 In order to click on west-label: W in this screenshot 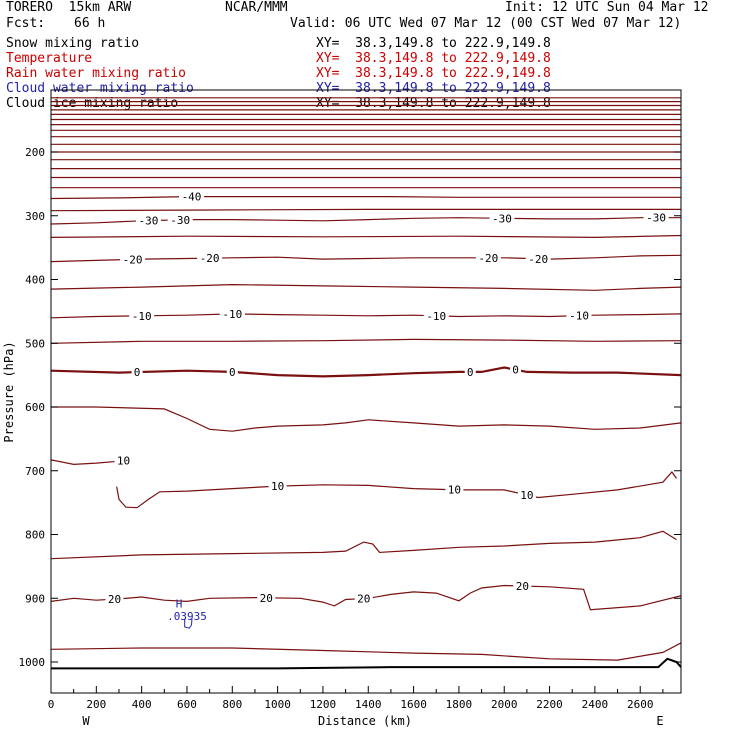, I will do `click(86, 721)`.